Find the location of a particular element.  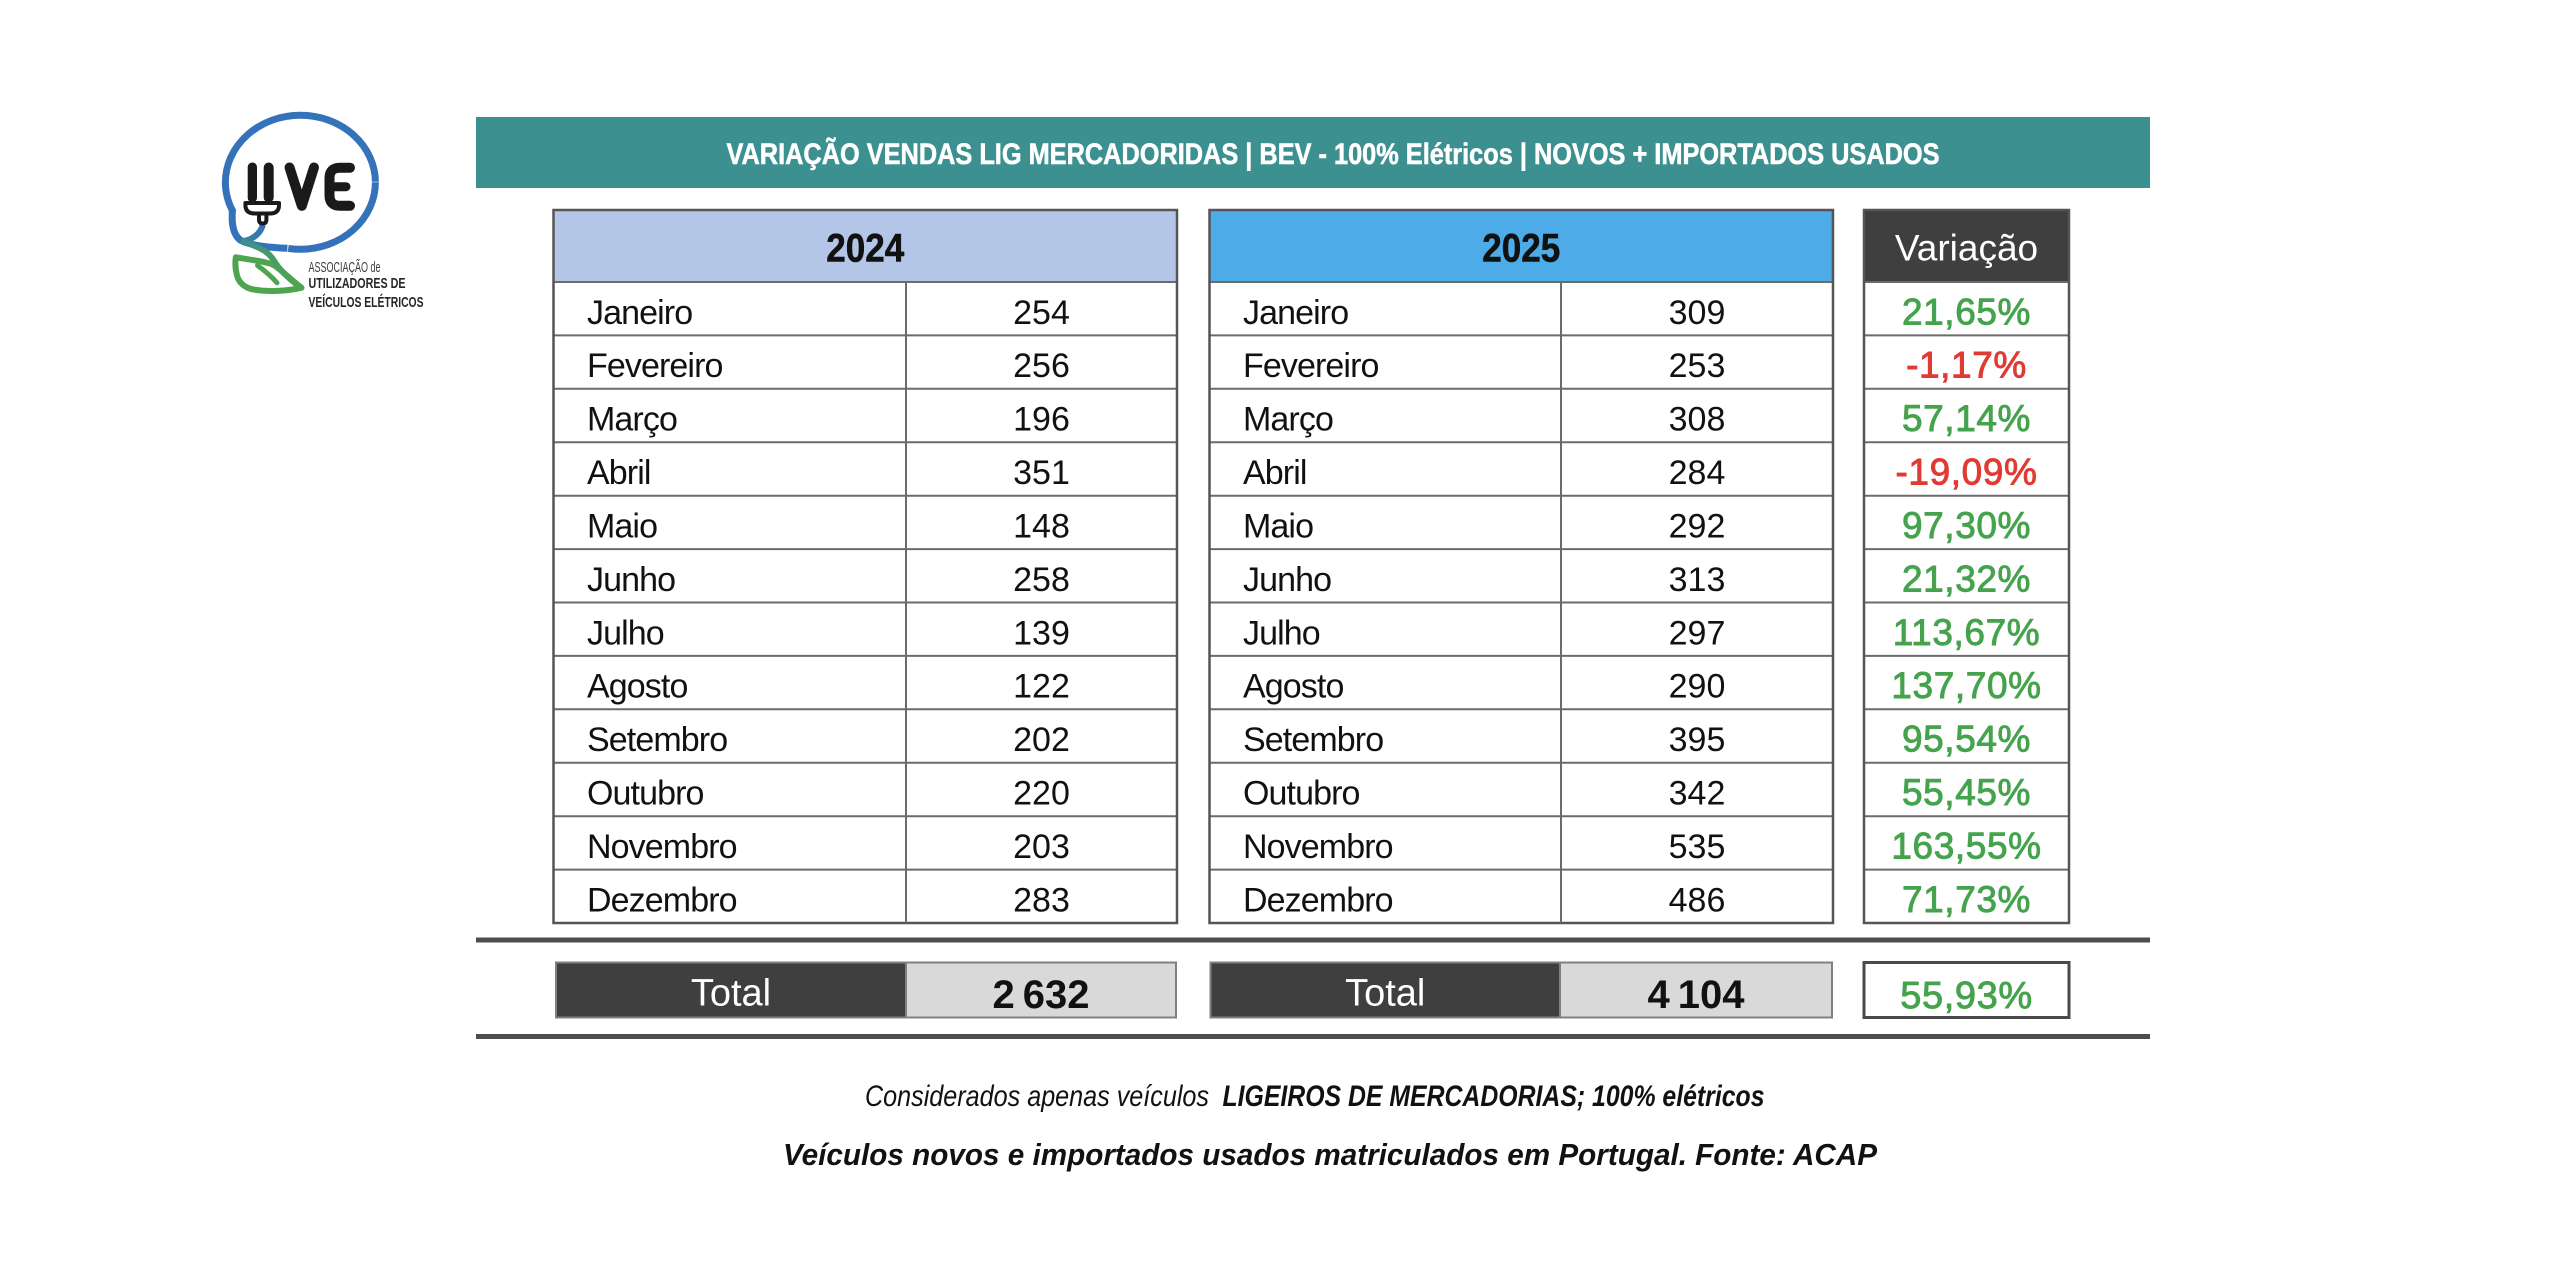

svg-text: 313 is located at coordinates (1697, 580).